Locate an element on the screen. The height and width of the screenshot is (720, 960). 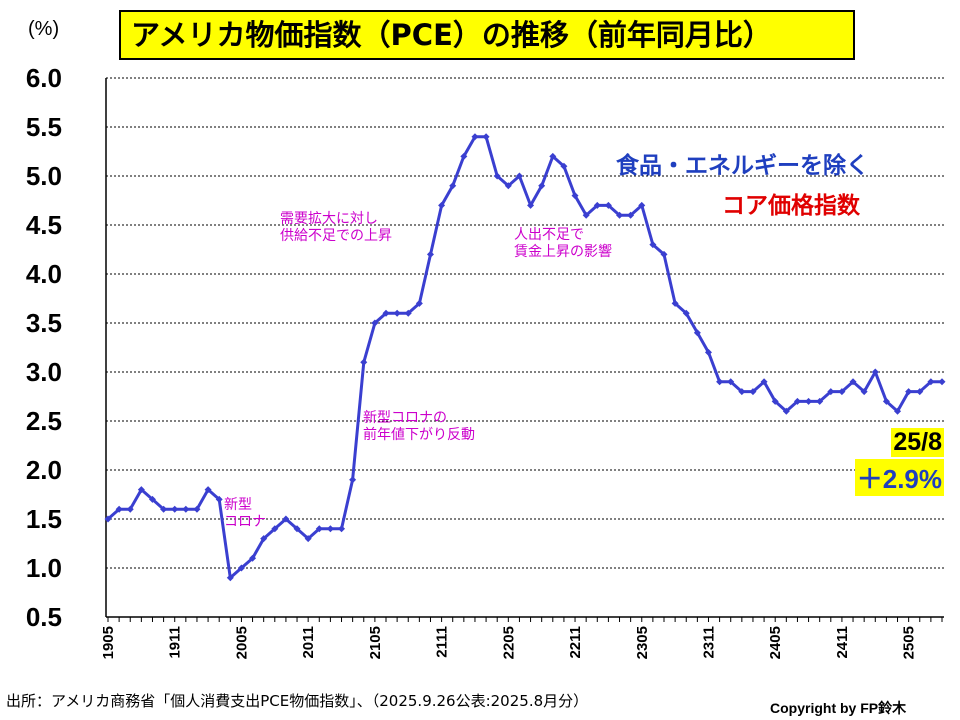
x-tick-label: 2011 is located at coordinates (308, 642).